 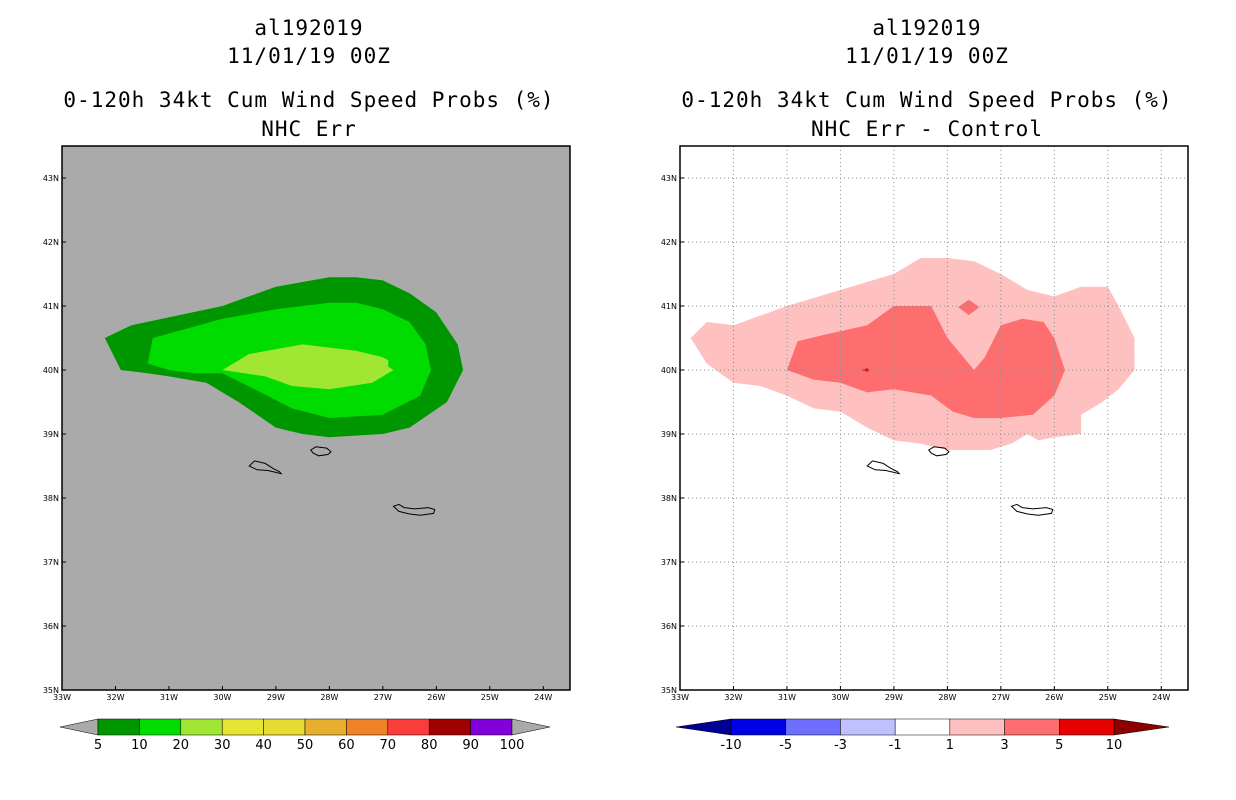 What do you see at coordinates (895, 745) in the screenshot?
I see `right-colorbar-label: -1` at bounding box center [895, 745].